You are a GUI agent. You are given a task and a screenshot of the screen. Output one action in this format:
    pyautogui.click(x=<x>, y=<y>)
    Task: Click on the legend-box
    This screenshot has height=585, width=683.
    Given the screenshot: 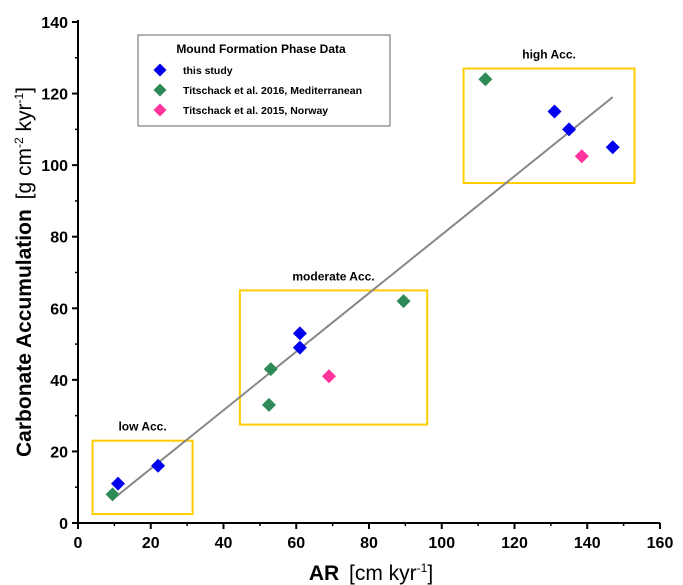 What is the action you would take?
    pyautogui.click(x=264, y=80)
    